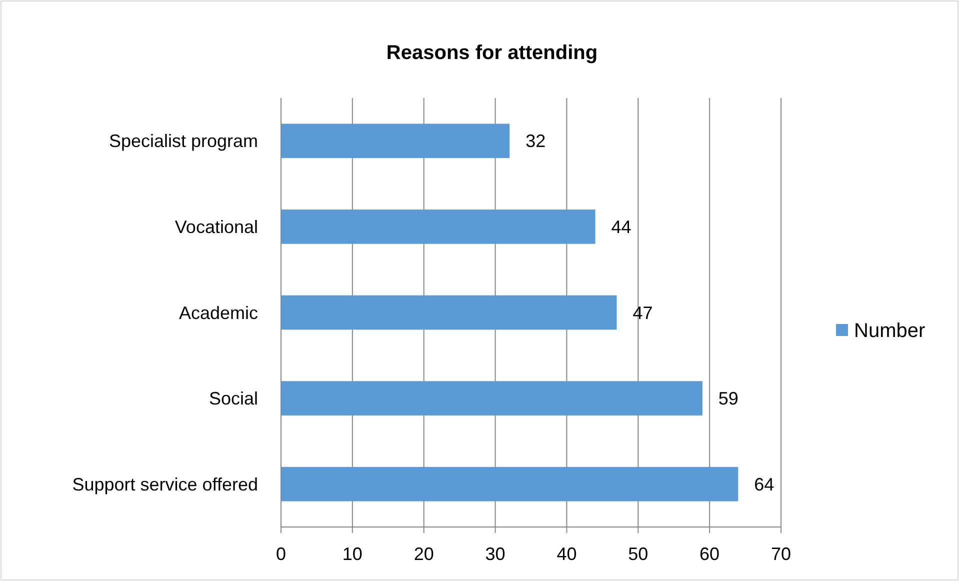  What do you see at coordinates (495, 554) in the screenshot?
I see `x-tick-label: 30` at bounding box center [495, 554].